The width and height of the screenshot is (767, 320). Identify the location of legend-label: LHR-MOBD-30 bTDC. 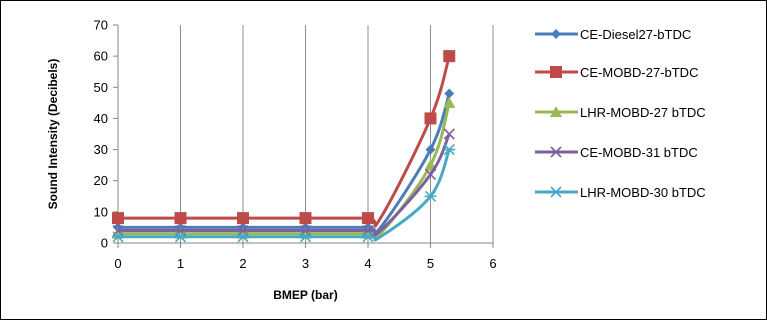
(643, 192).